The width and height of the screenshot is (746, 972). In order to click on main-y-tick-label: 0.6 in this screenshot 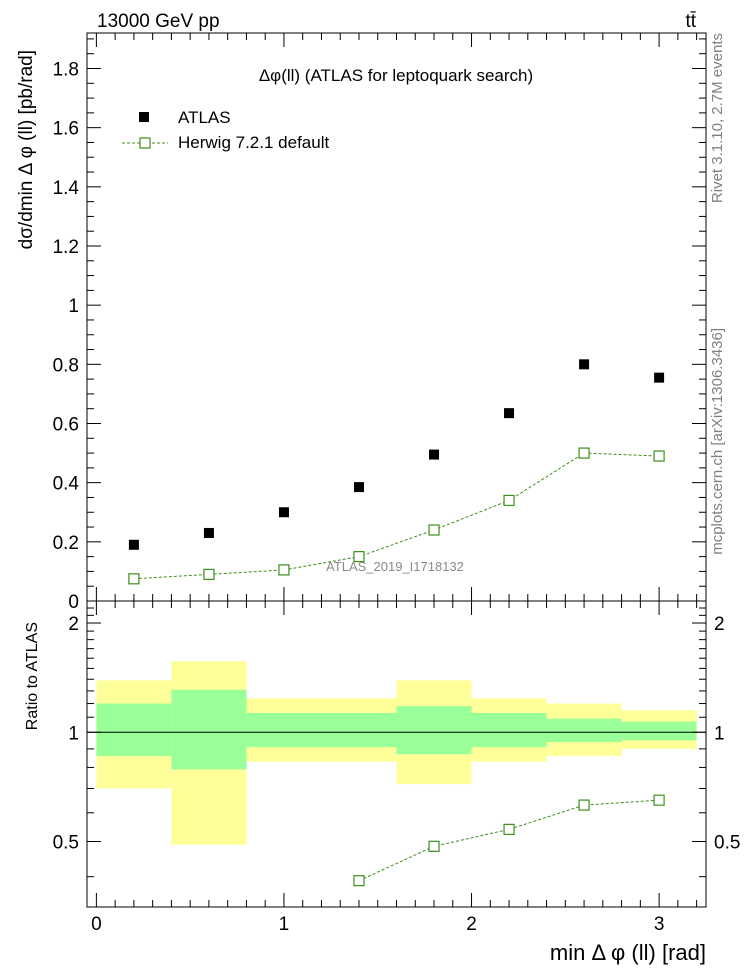, I will do `click(66, 425)`.